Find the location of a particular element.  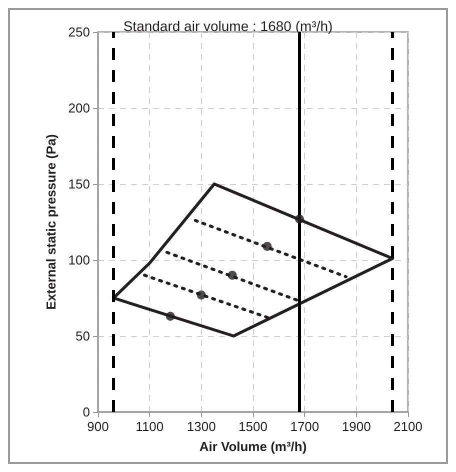

y-tick-label: 50 is located at coordinates (83, 336).